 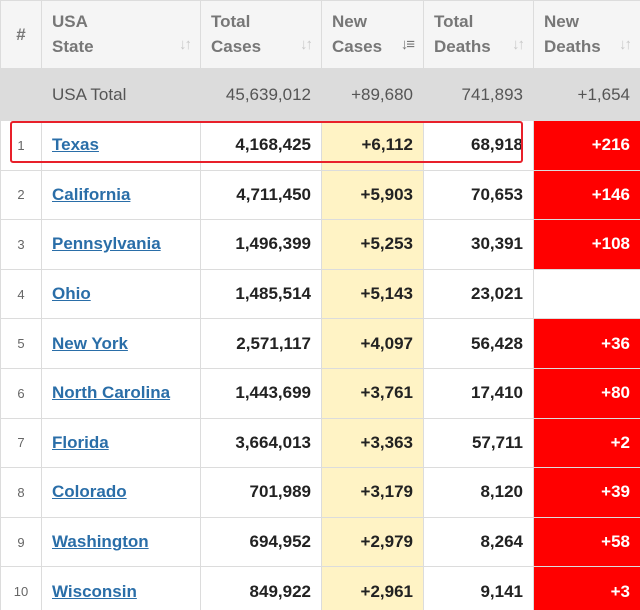 I want to click on row-index: 4, so click(x=21, y=294).